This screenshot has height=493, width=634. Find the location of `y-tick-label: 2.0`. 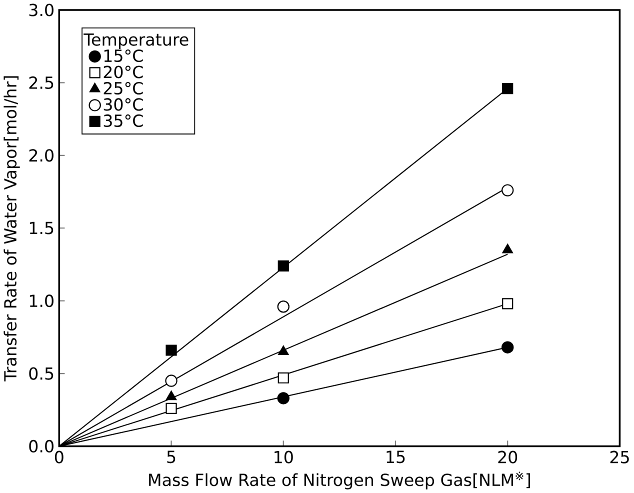

y-tick-label: 2.0 is located at coordinates (41, 155).